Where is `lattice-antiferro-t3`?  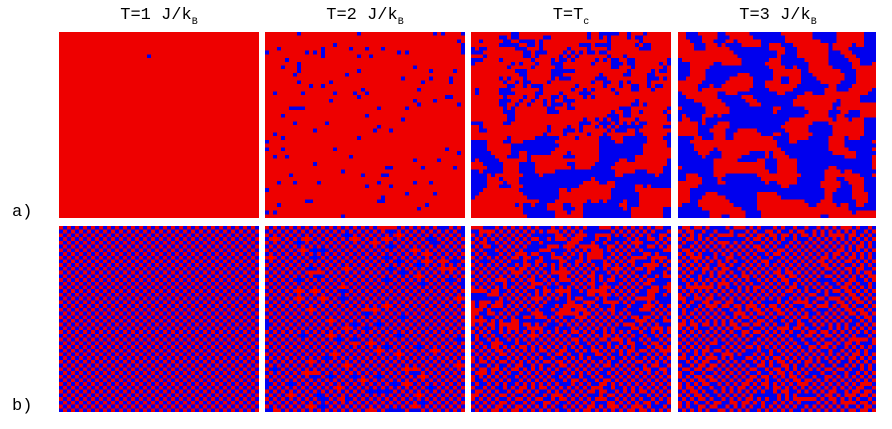 lattice-antiferro-t3 is located at coordinates (777, 319).